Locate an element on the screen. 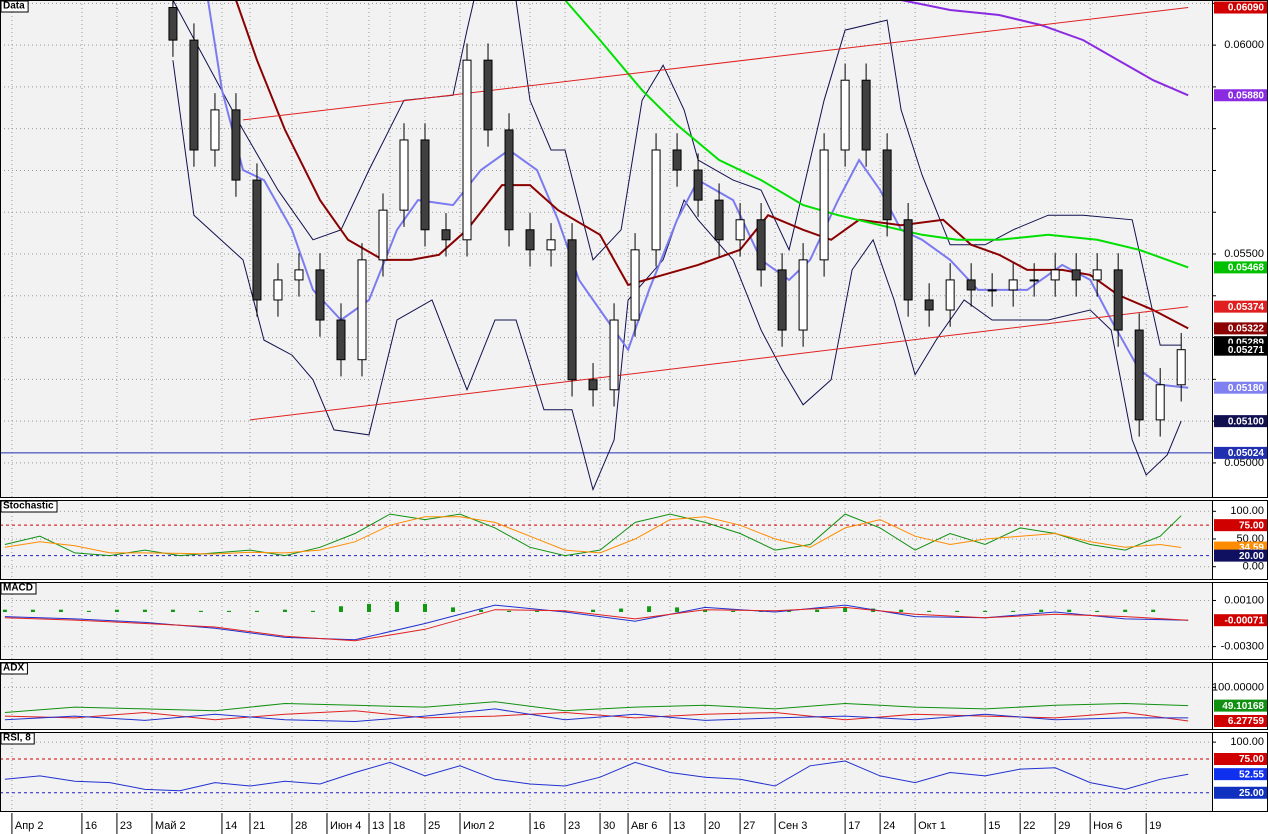 The height and width of the screenshot is (834, 1268). x-tick-label: Авг 6 is located at coordinates (644, 826).